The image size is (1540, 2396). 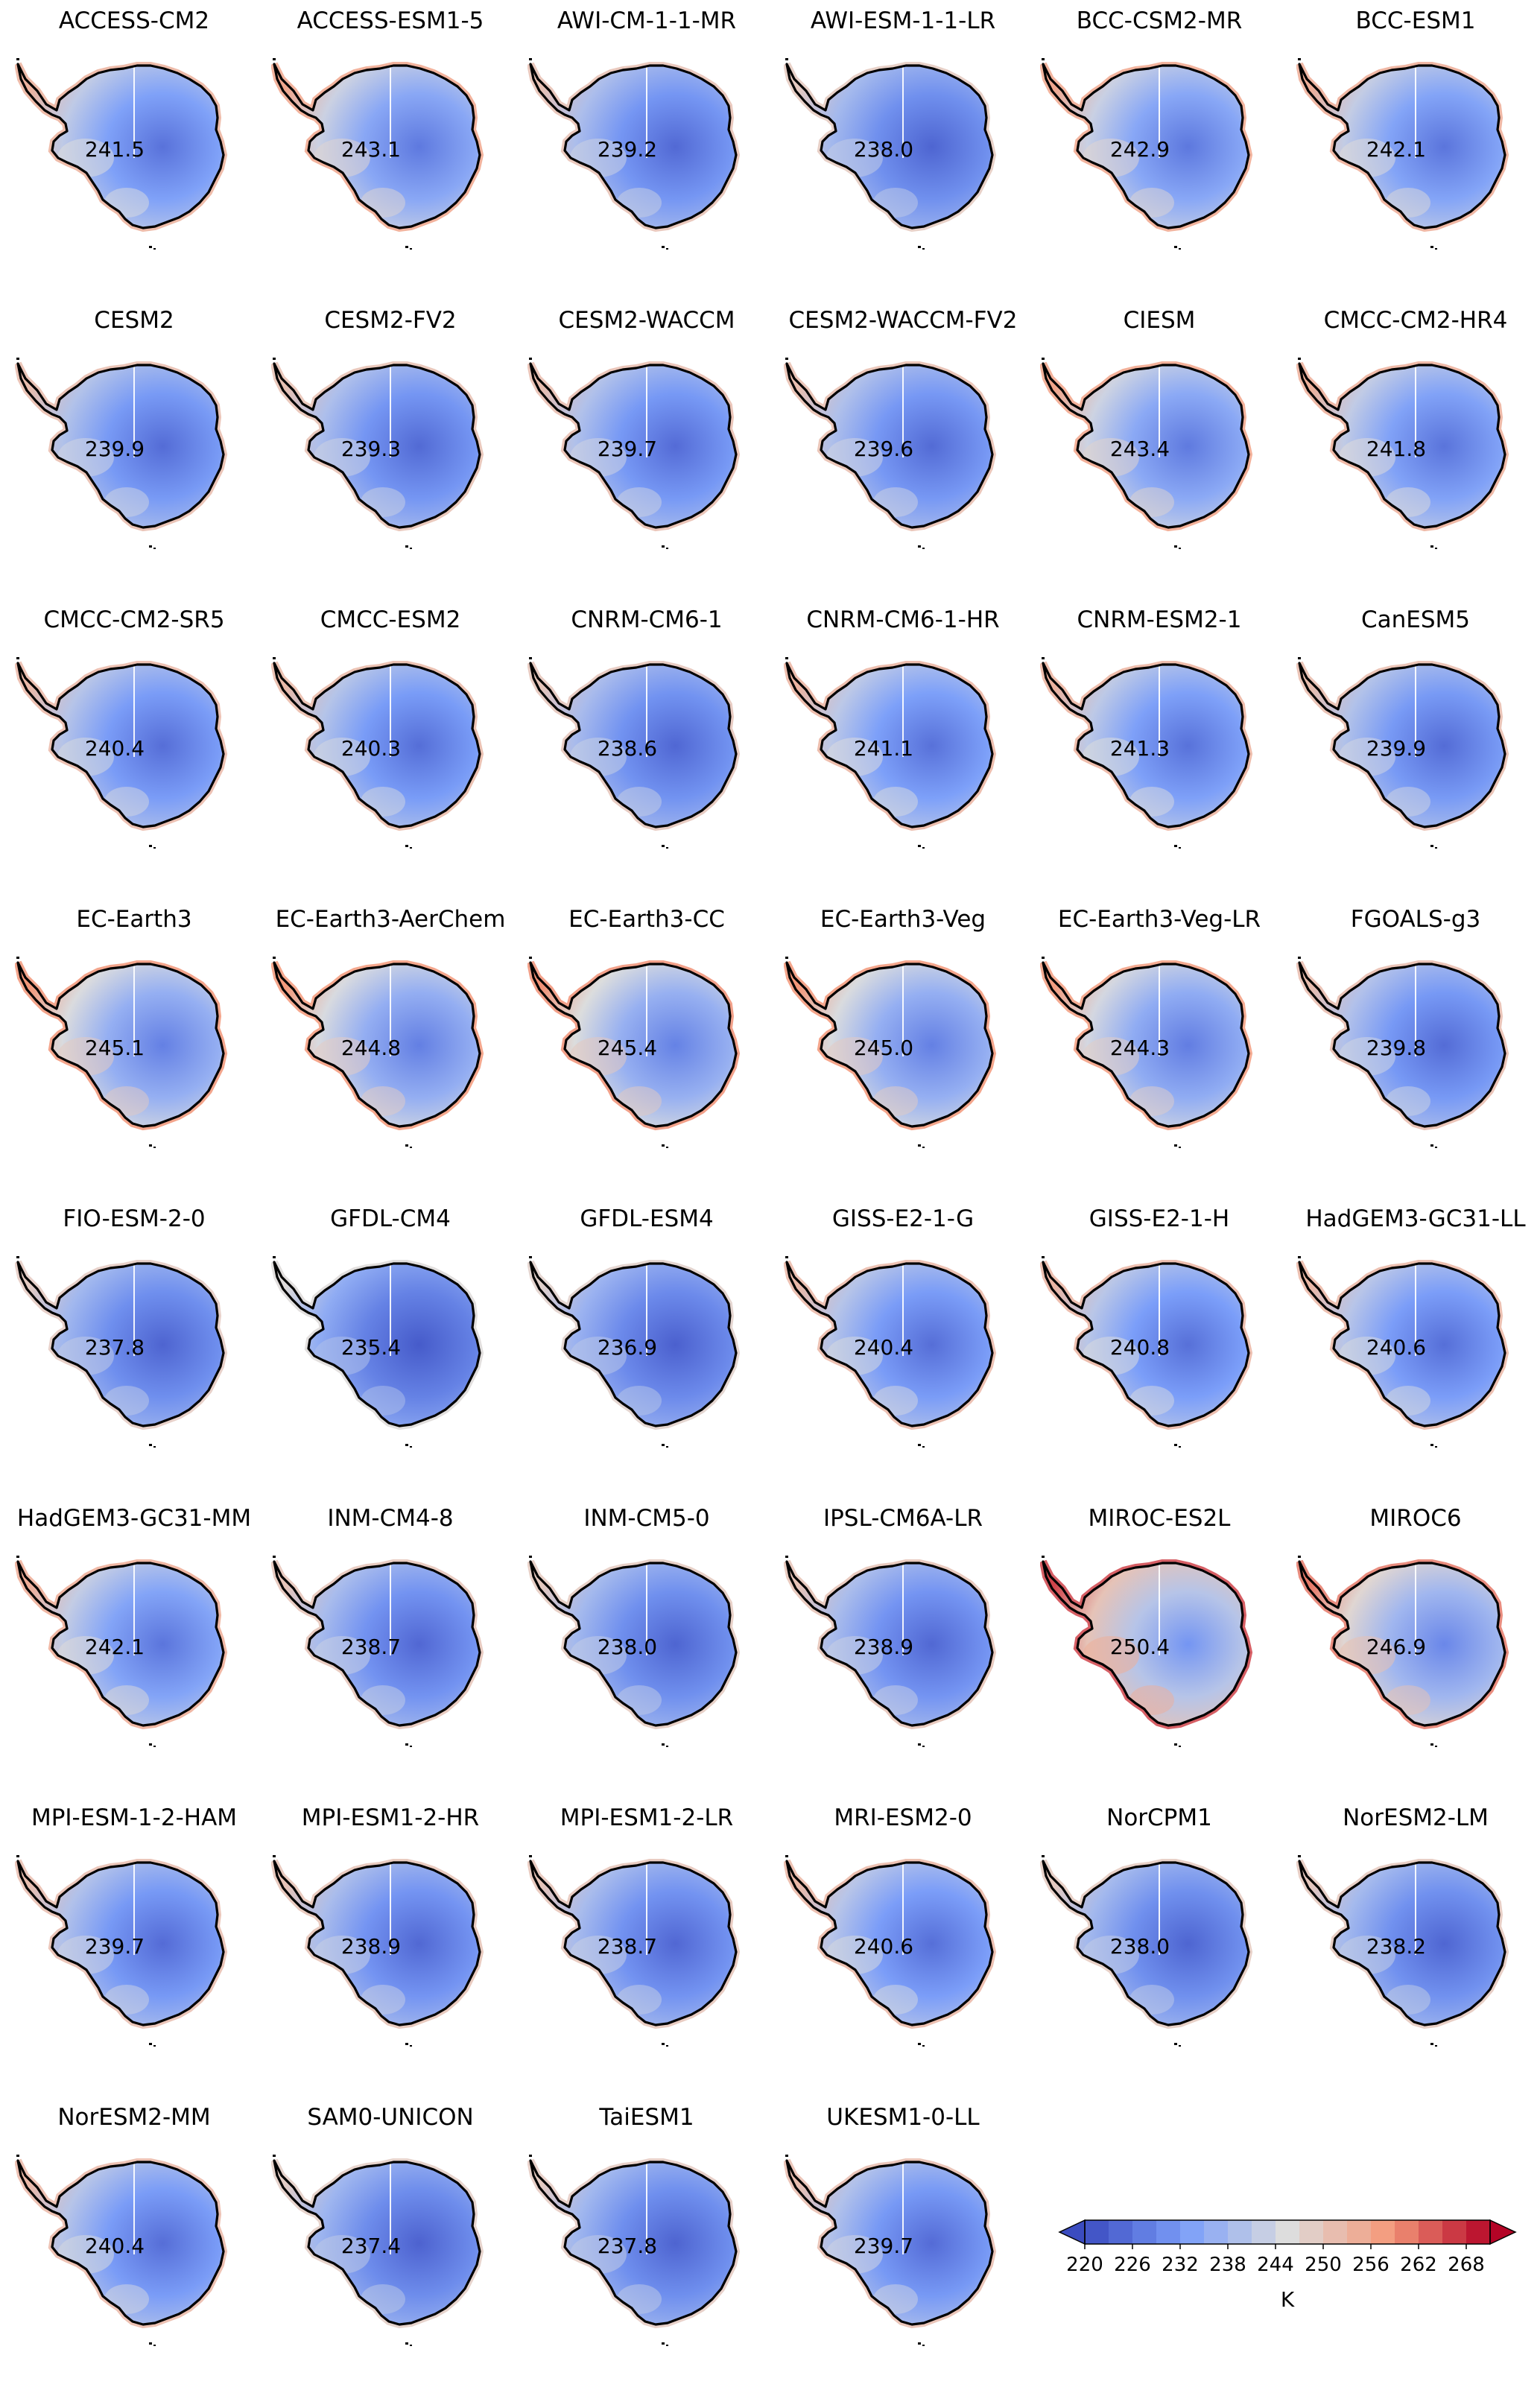 I want to click on map-panel: BCC-CSM2-MR 242.9, so click(x=1159, y=150).